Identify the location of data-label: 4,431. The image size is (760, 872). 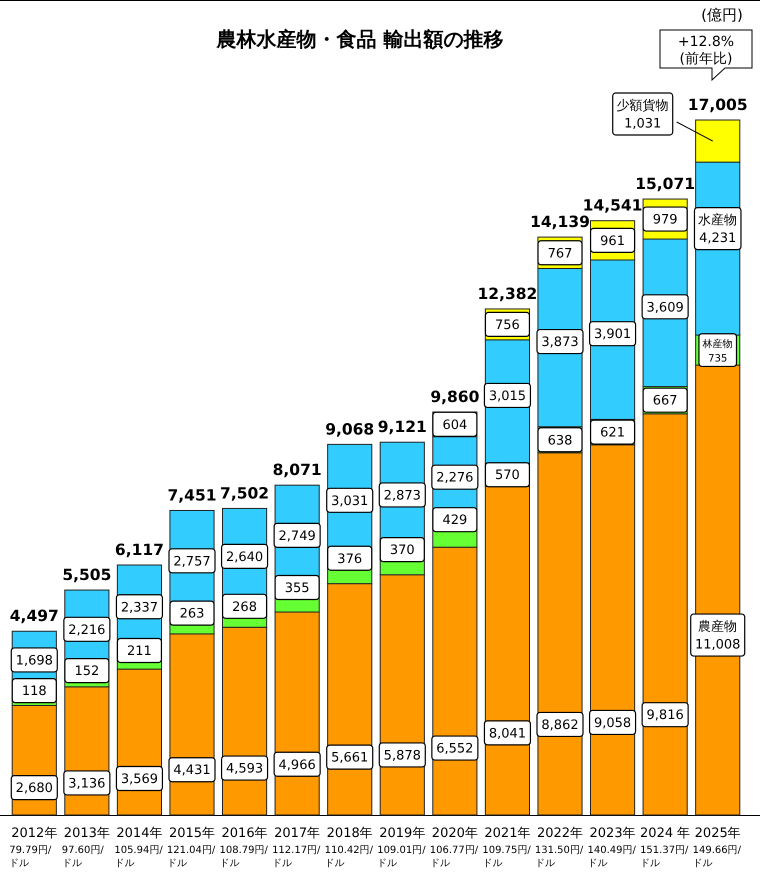
(192, 770).